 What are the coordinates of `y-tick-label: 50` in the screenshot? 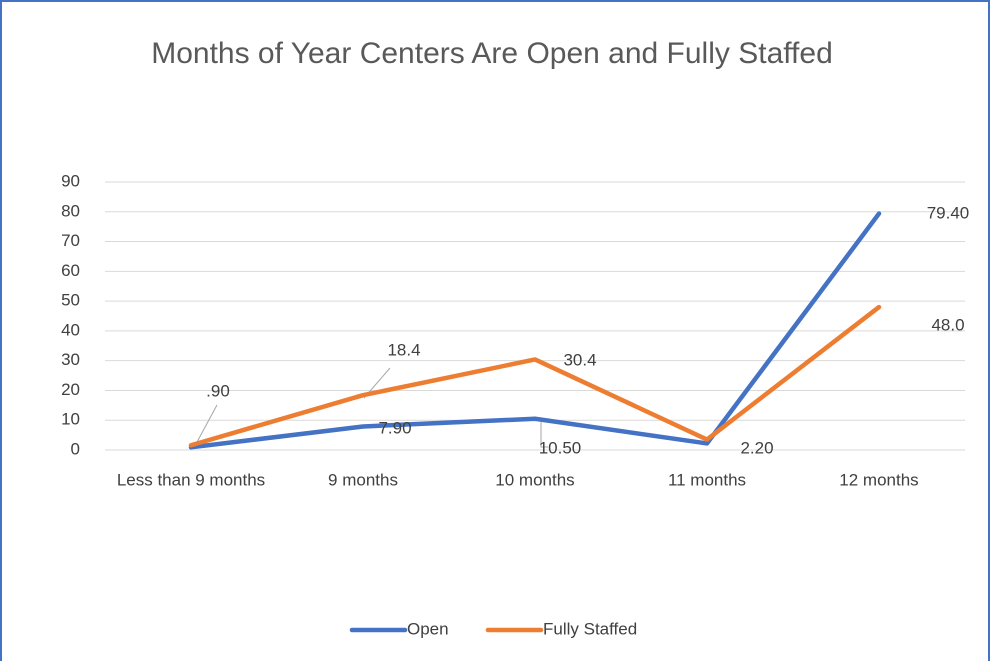 It's located at (70, 300).